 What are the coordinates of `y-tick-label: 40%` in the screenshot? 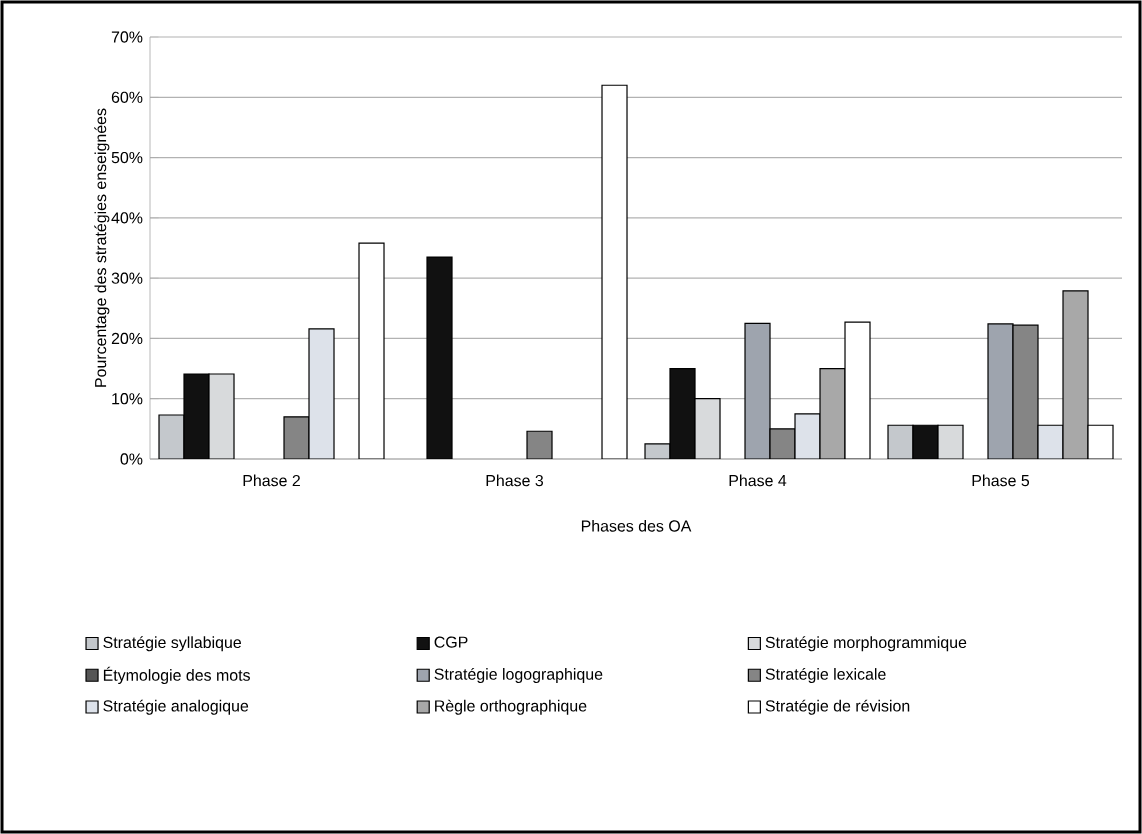 It's located at (127, 218).